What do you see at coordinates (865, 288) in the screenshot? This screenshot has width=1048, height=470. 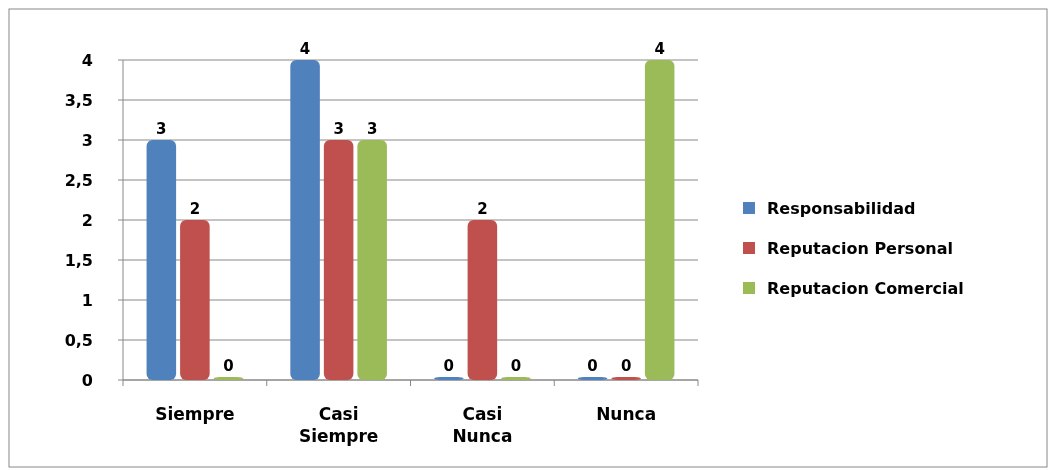 I see `legend-label: Reputacion Comercial` at bounding box center [865, 288].